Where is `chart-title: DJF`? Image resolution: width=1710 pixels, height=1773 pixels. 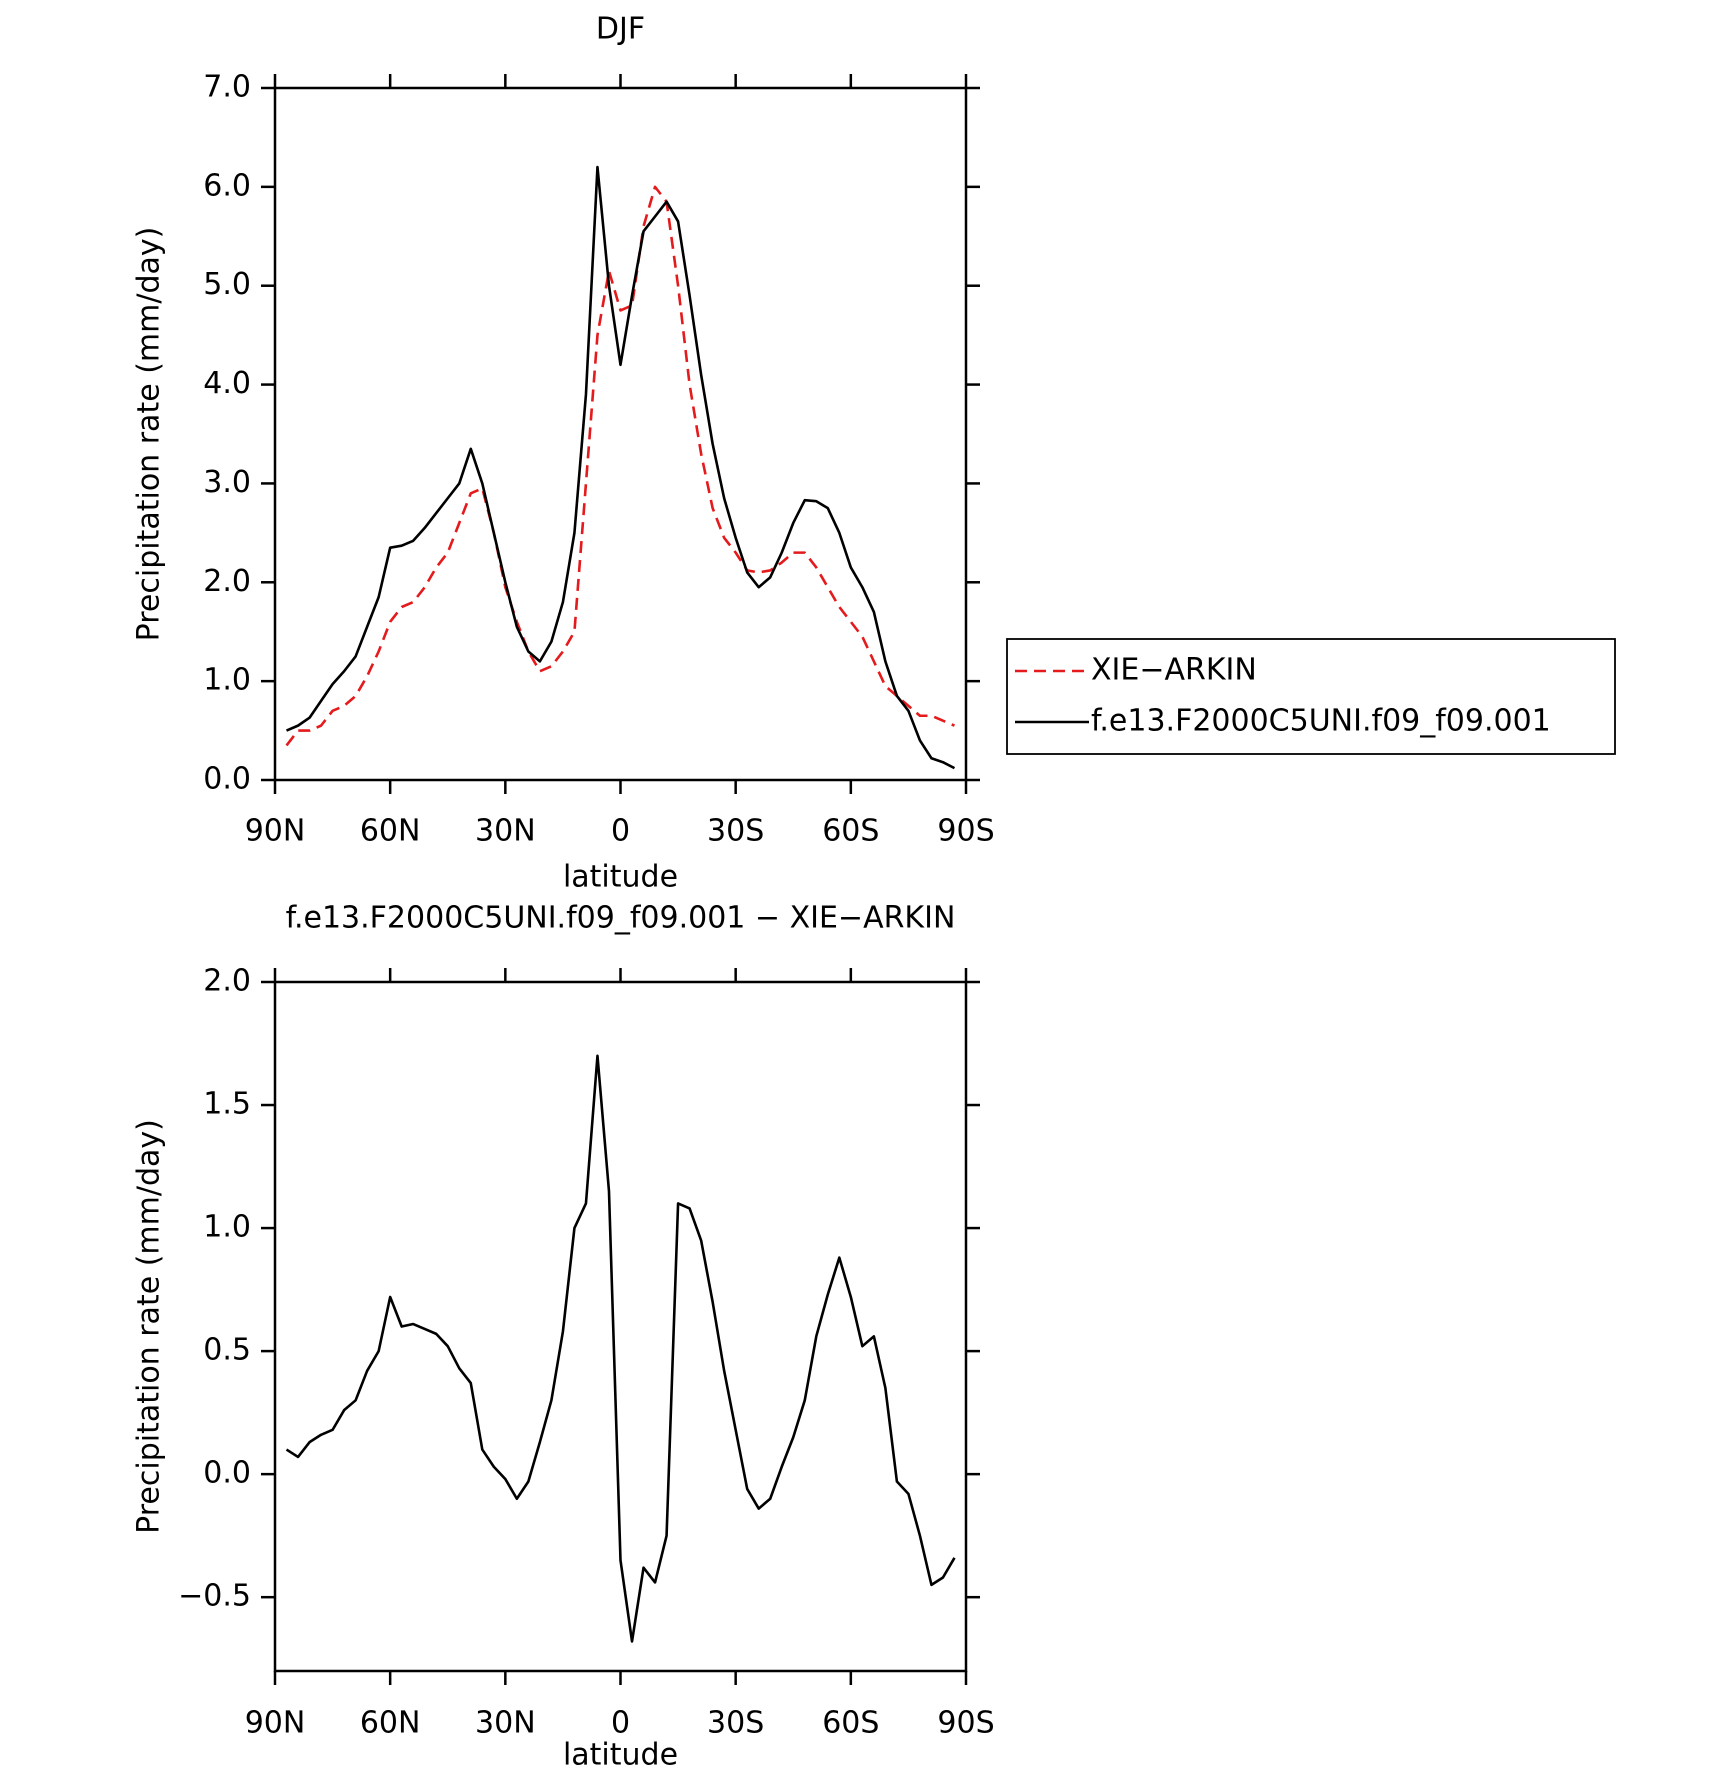 chart-title: DJF is located at coordinates (620, 29).